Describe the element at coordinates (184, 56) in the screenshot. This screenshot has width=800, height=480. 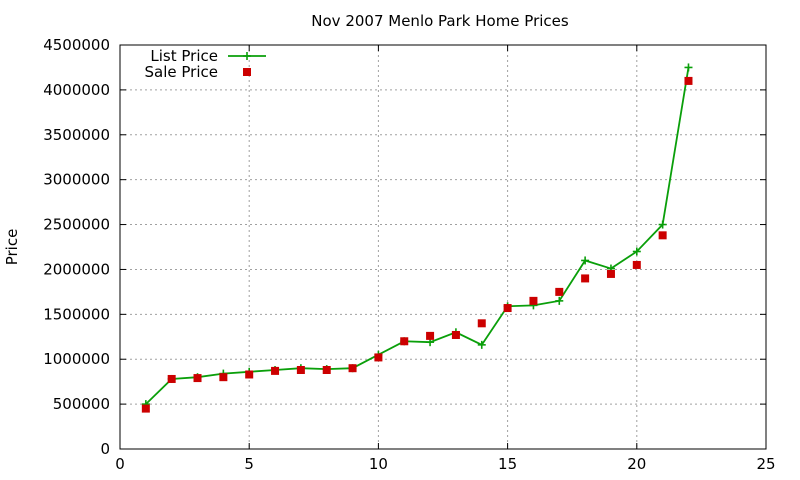
I see `legend-label: List Price` at that location.